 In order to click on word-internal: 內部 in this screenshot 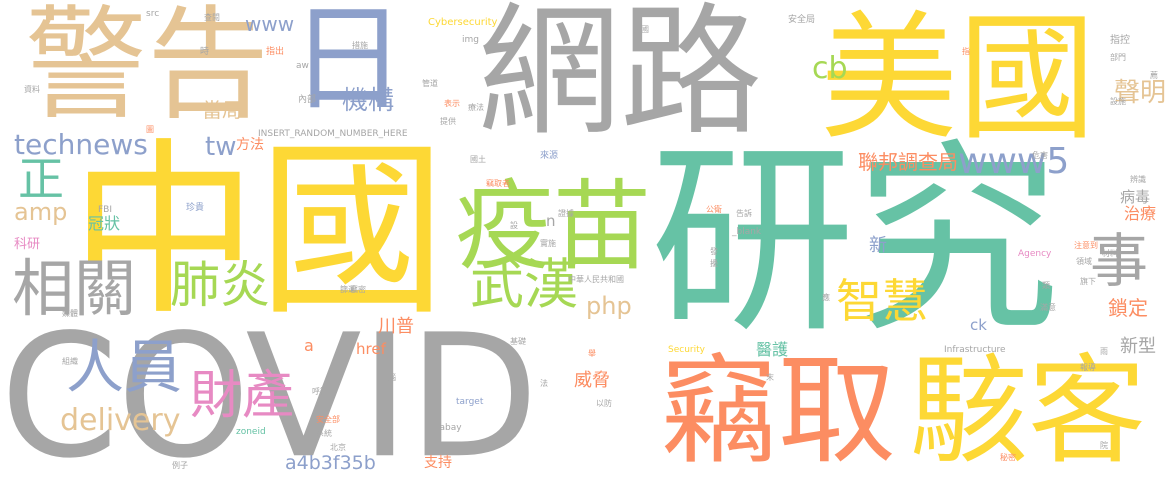, I will do `click(307, 100)`.